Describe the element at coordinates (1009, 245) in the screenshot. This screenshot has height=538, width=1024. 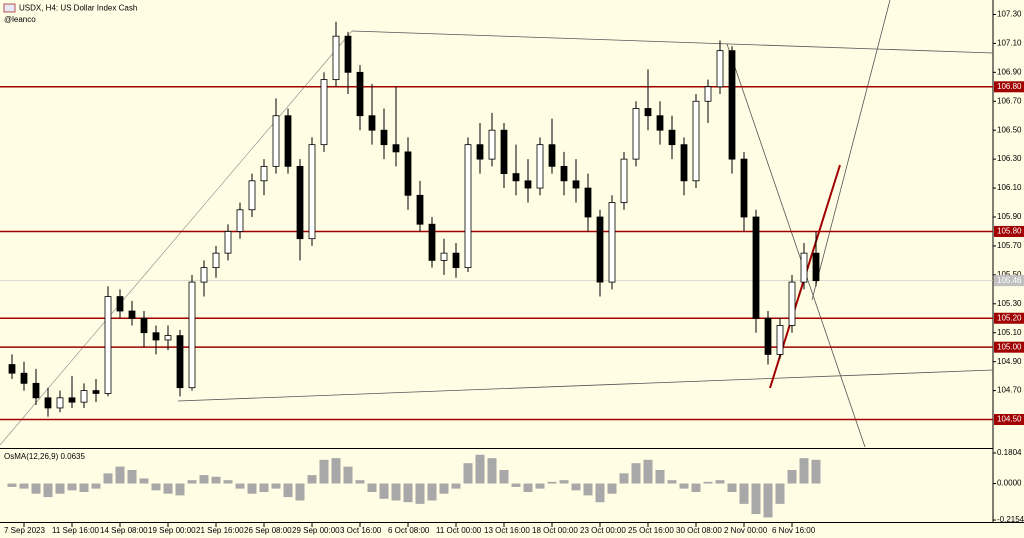
I see `y-tick-label: 105.70` at that location.